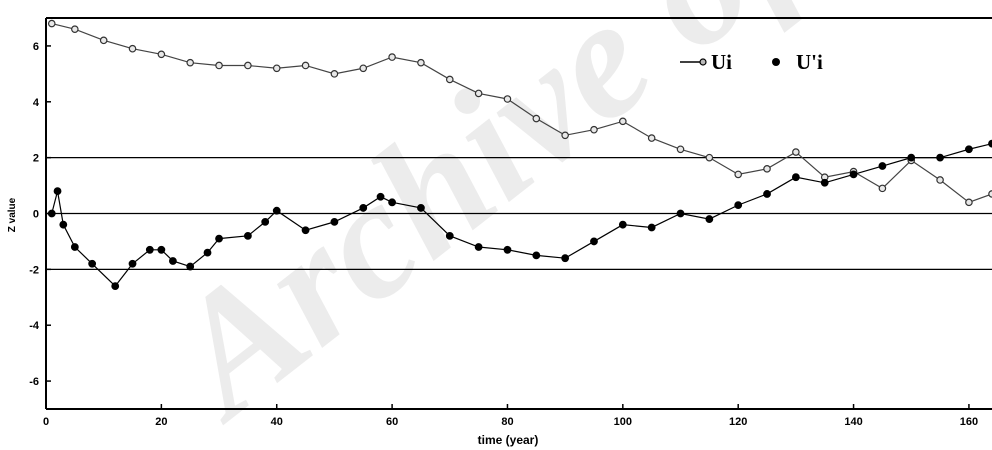 The height and width of the screenshot is (450, 992). I want to click on x-tick-label: 120, so click(738, 422).